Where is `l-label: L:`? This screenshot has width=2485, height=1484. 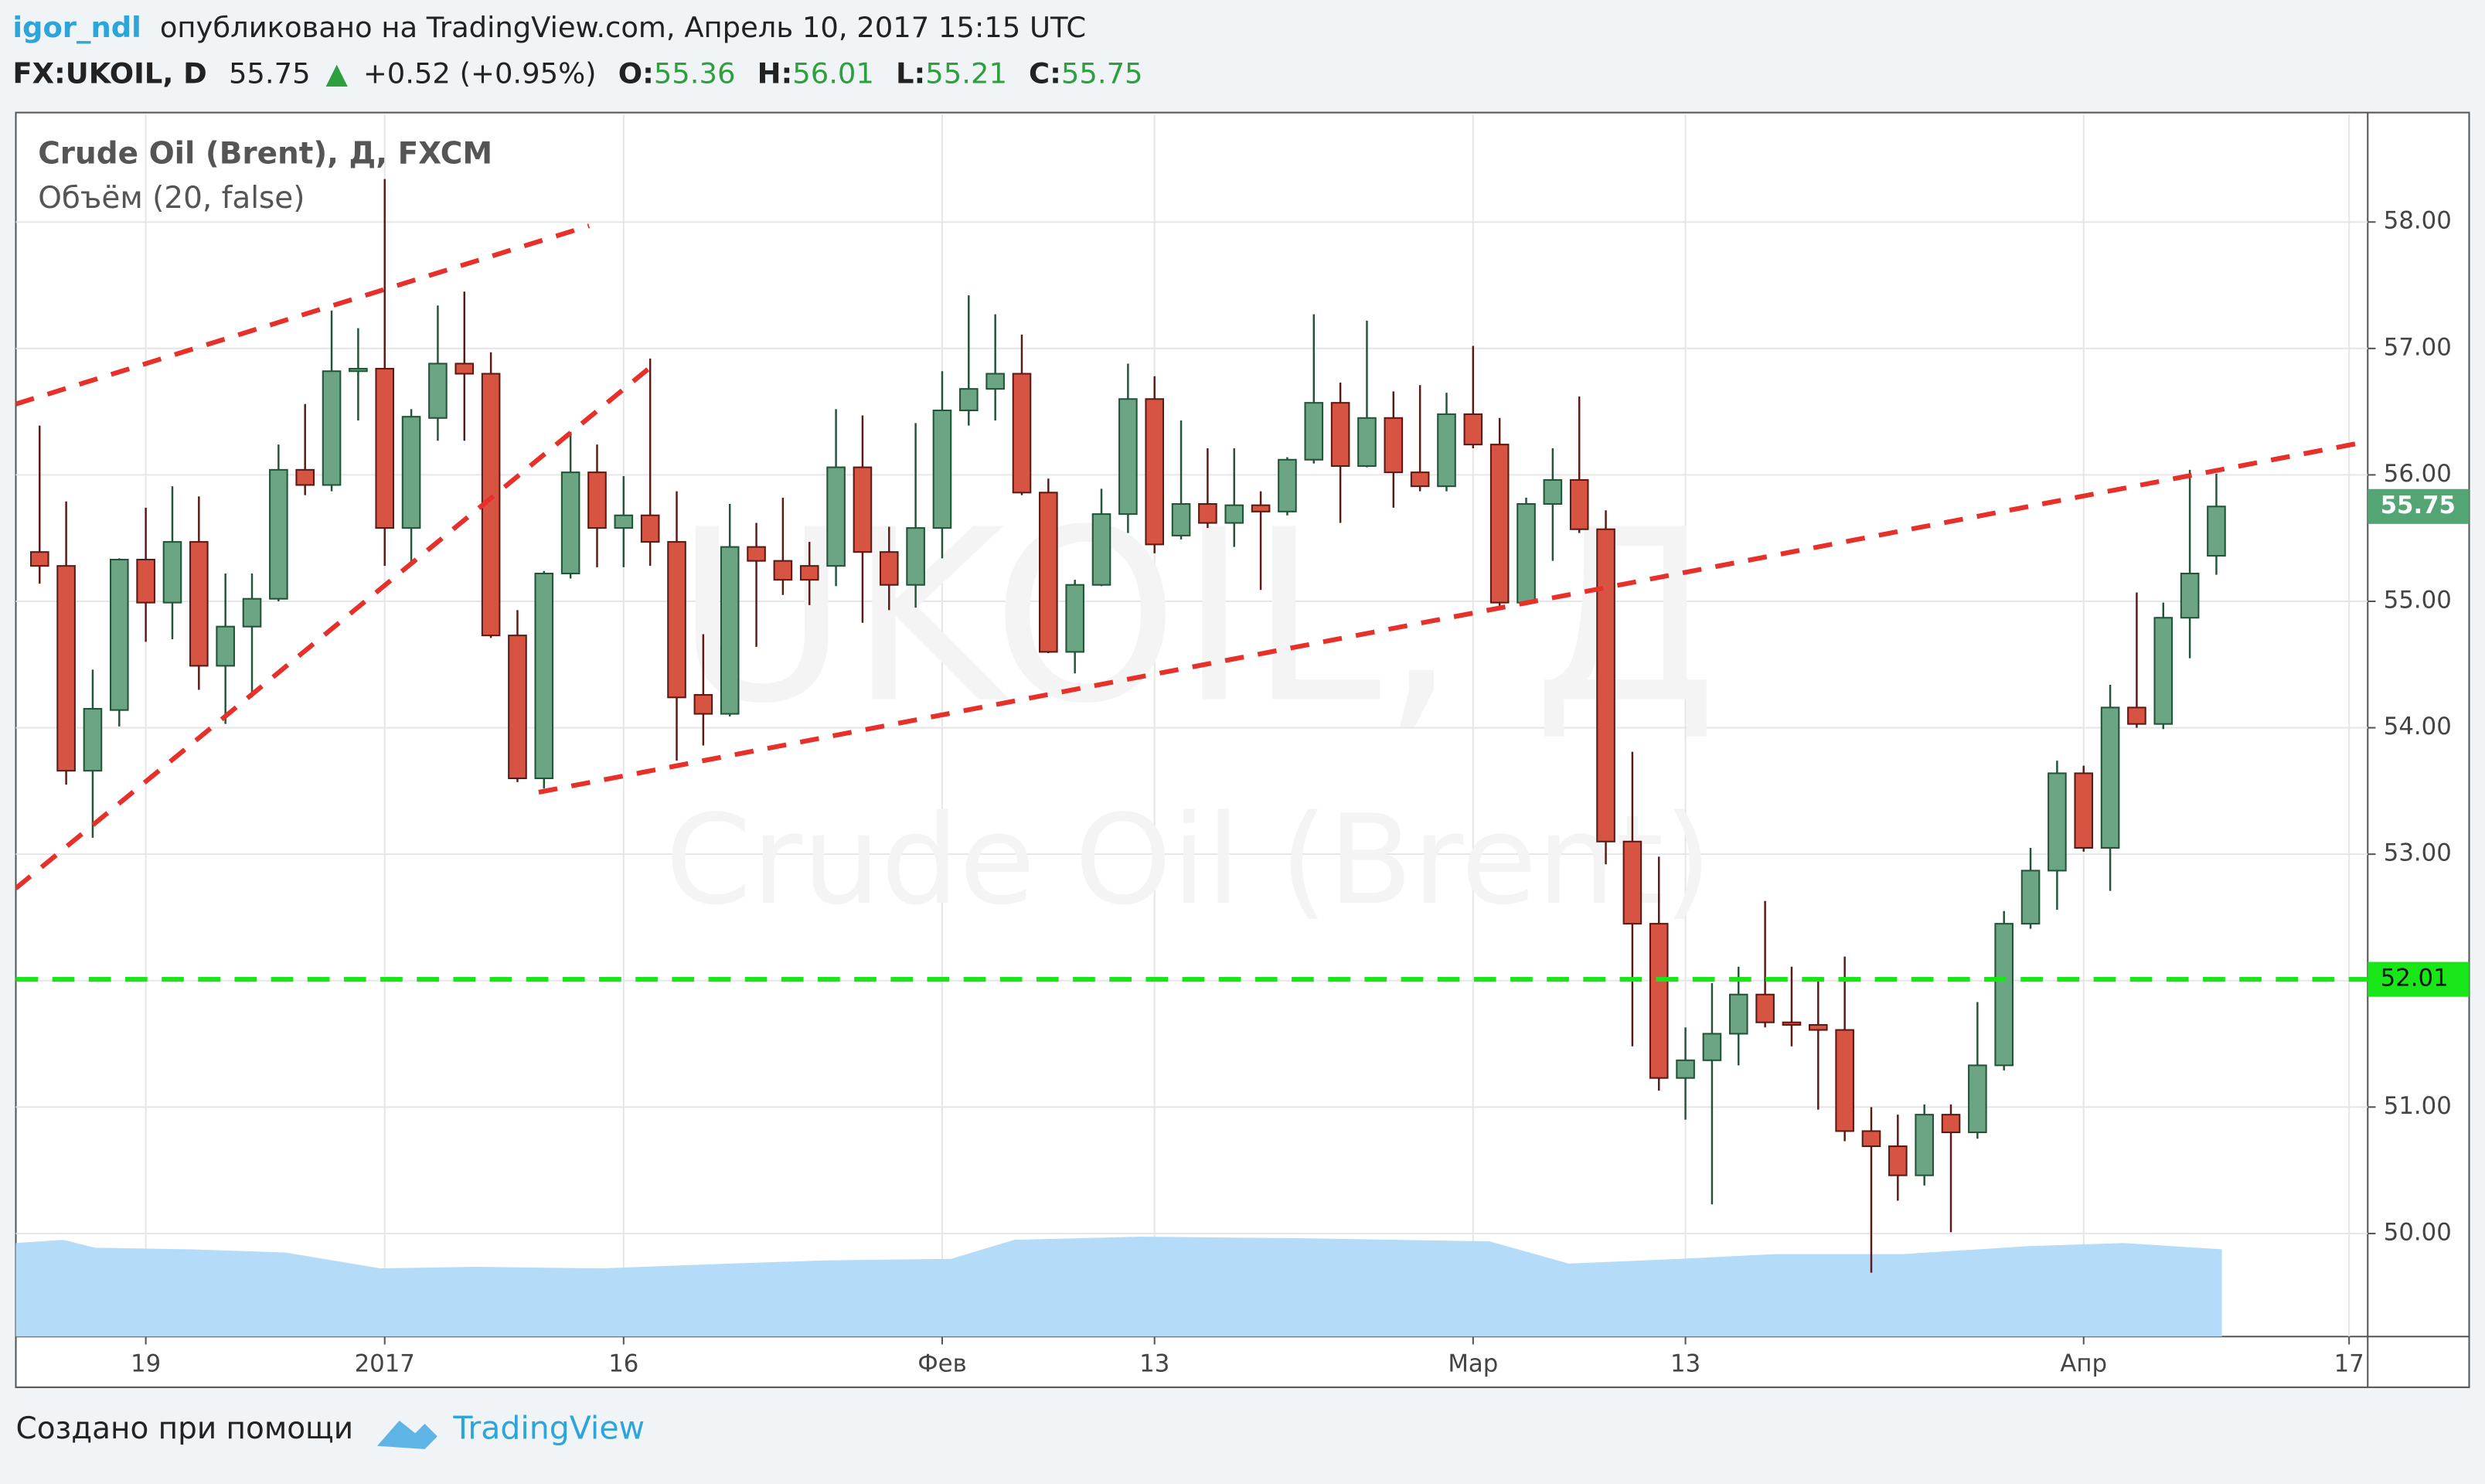
l-label: L: is located at coordinates (911, 73).